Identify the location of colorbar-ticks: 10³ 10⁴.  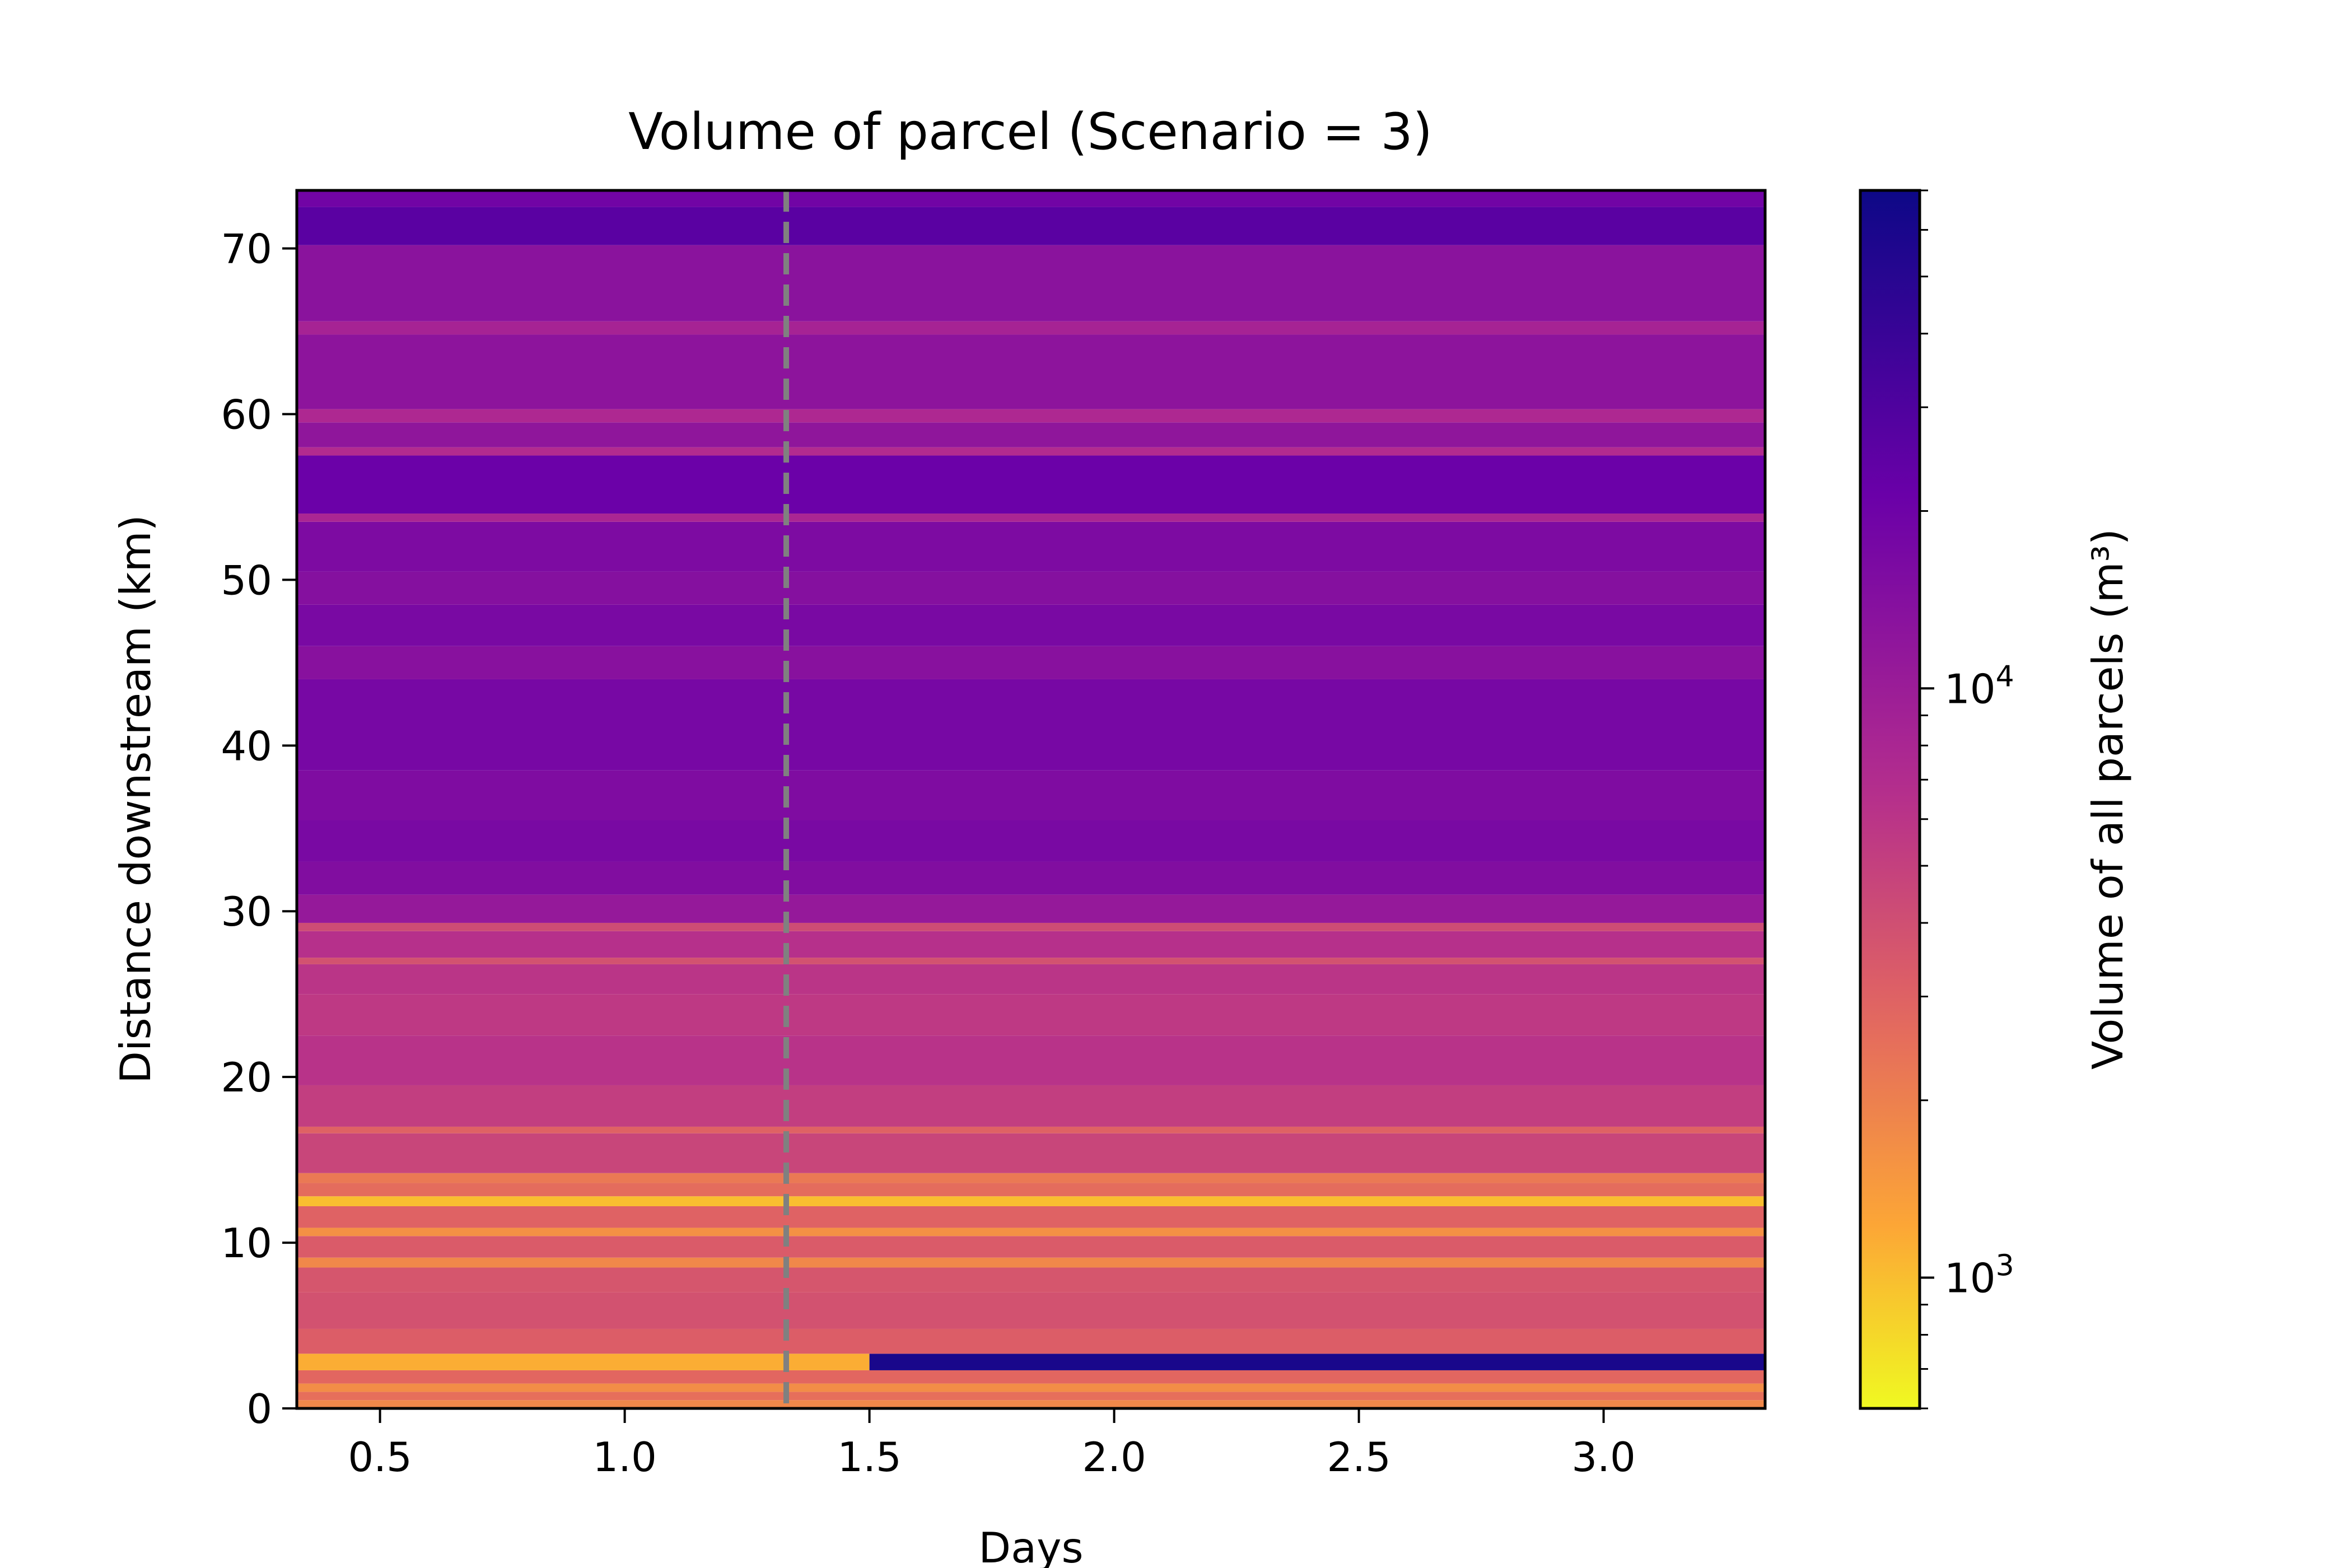
(1967, 800).